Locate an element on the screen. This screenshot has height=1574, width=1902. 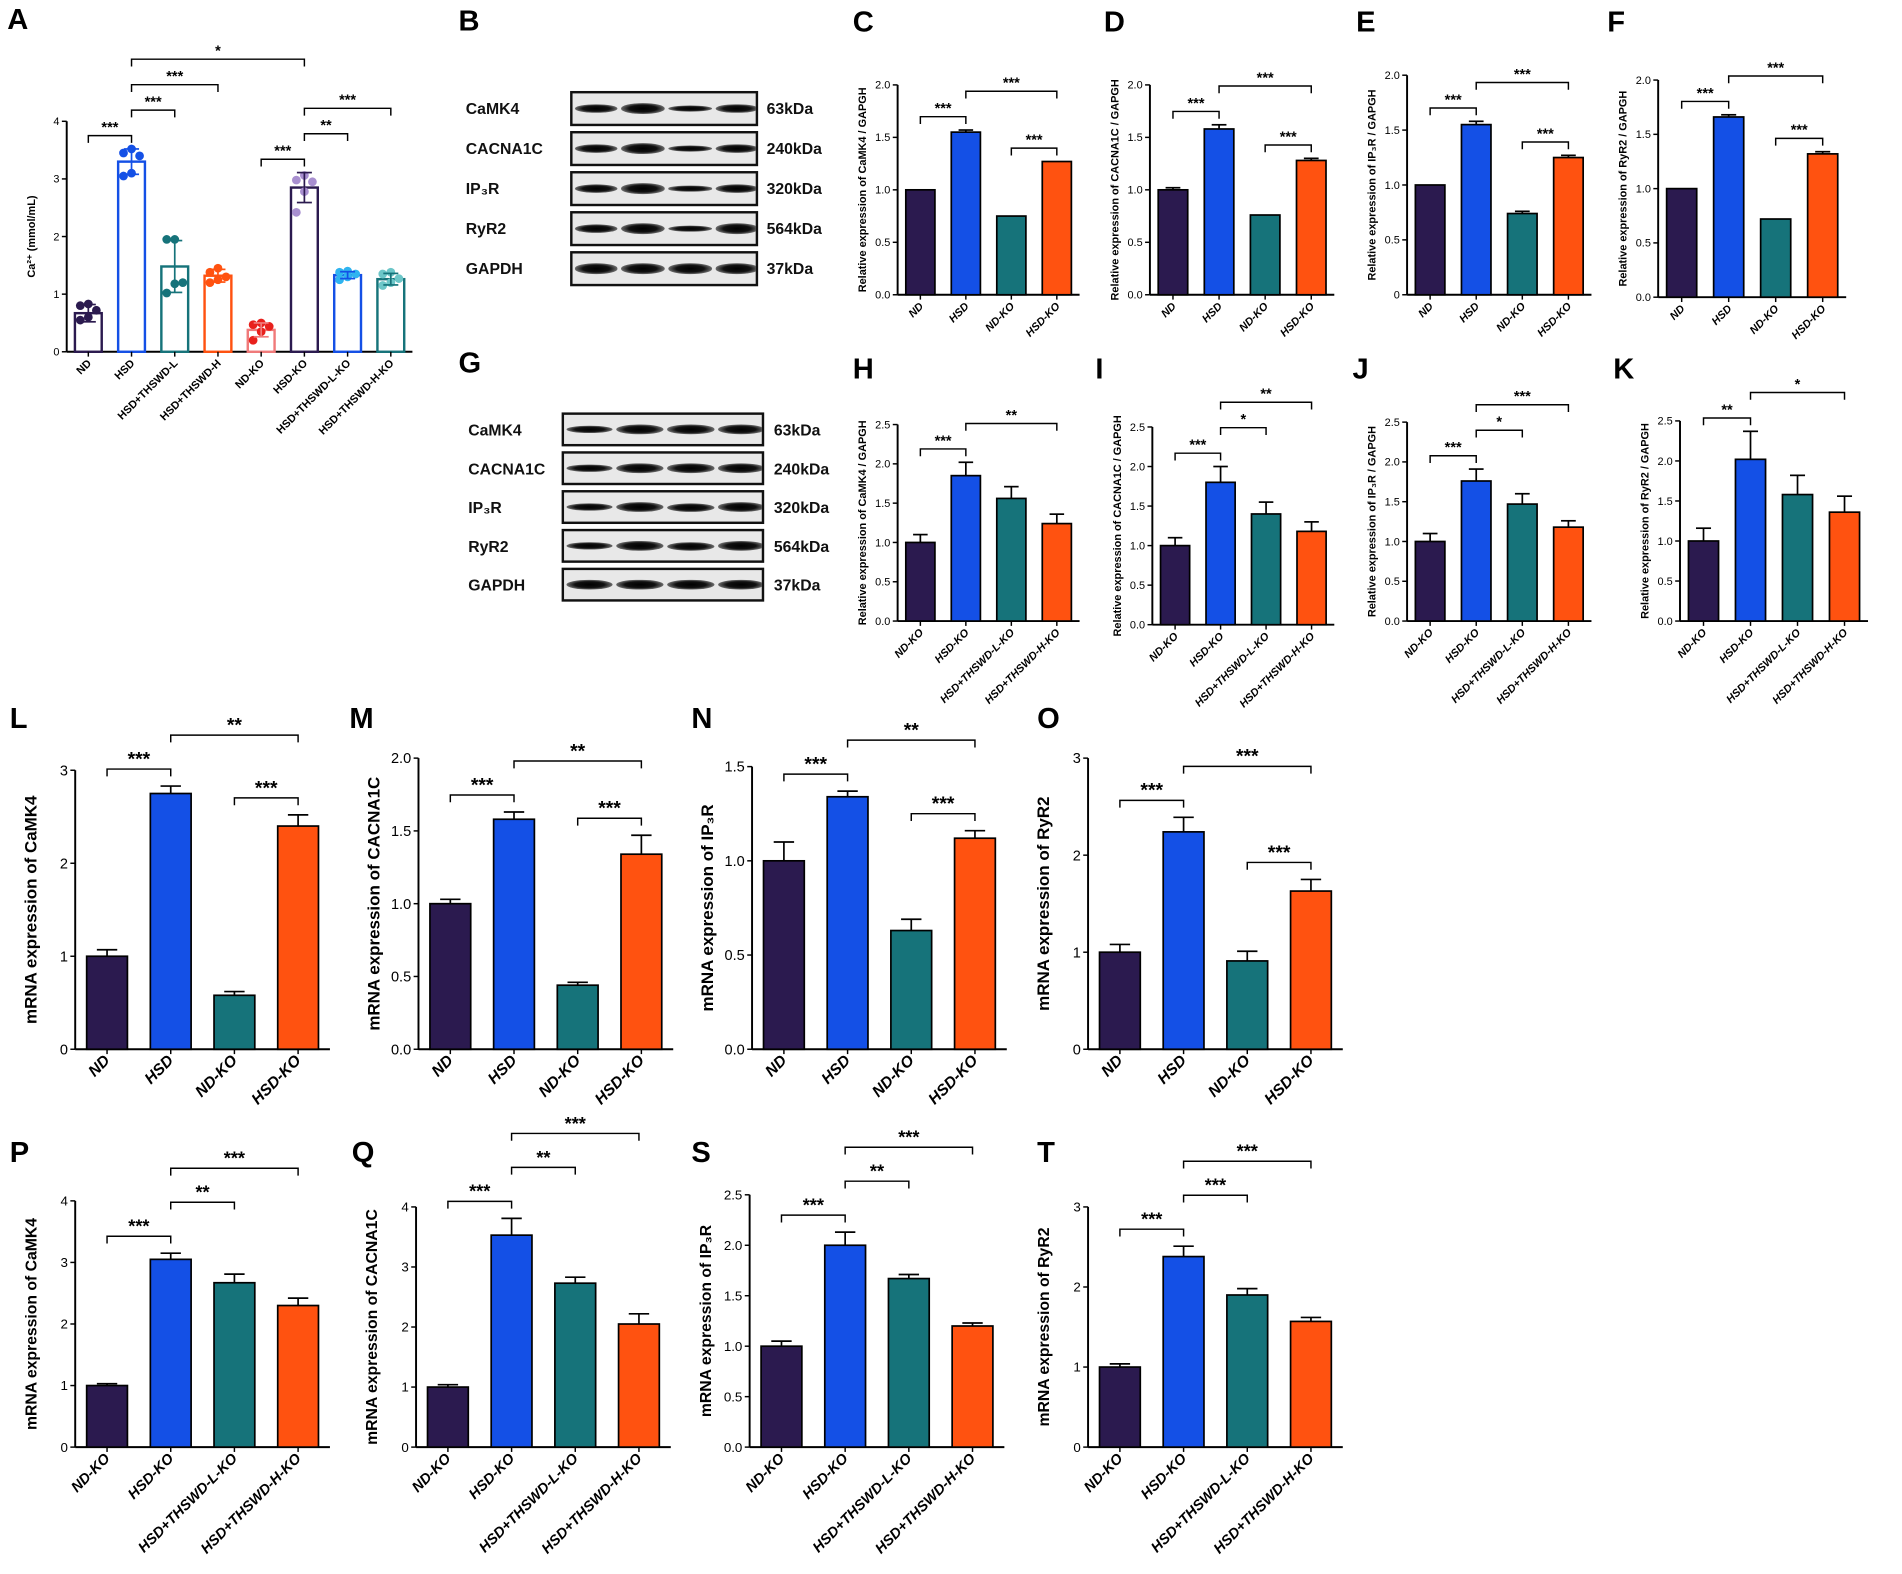
blot-protein-label: GAPDH is located at coordinates (497, 585).